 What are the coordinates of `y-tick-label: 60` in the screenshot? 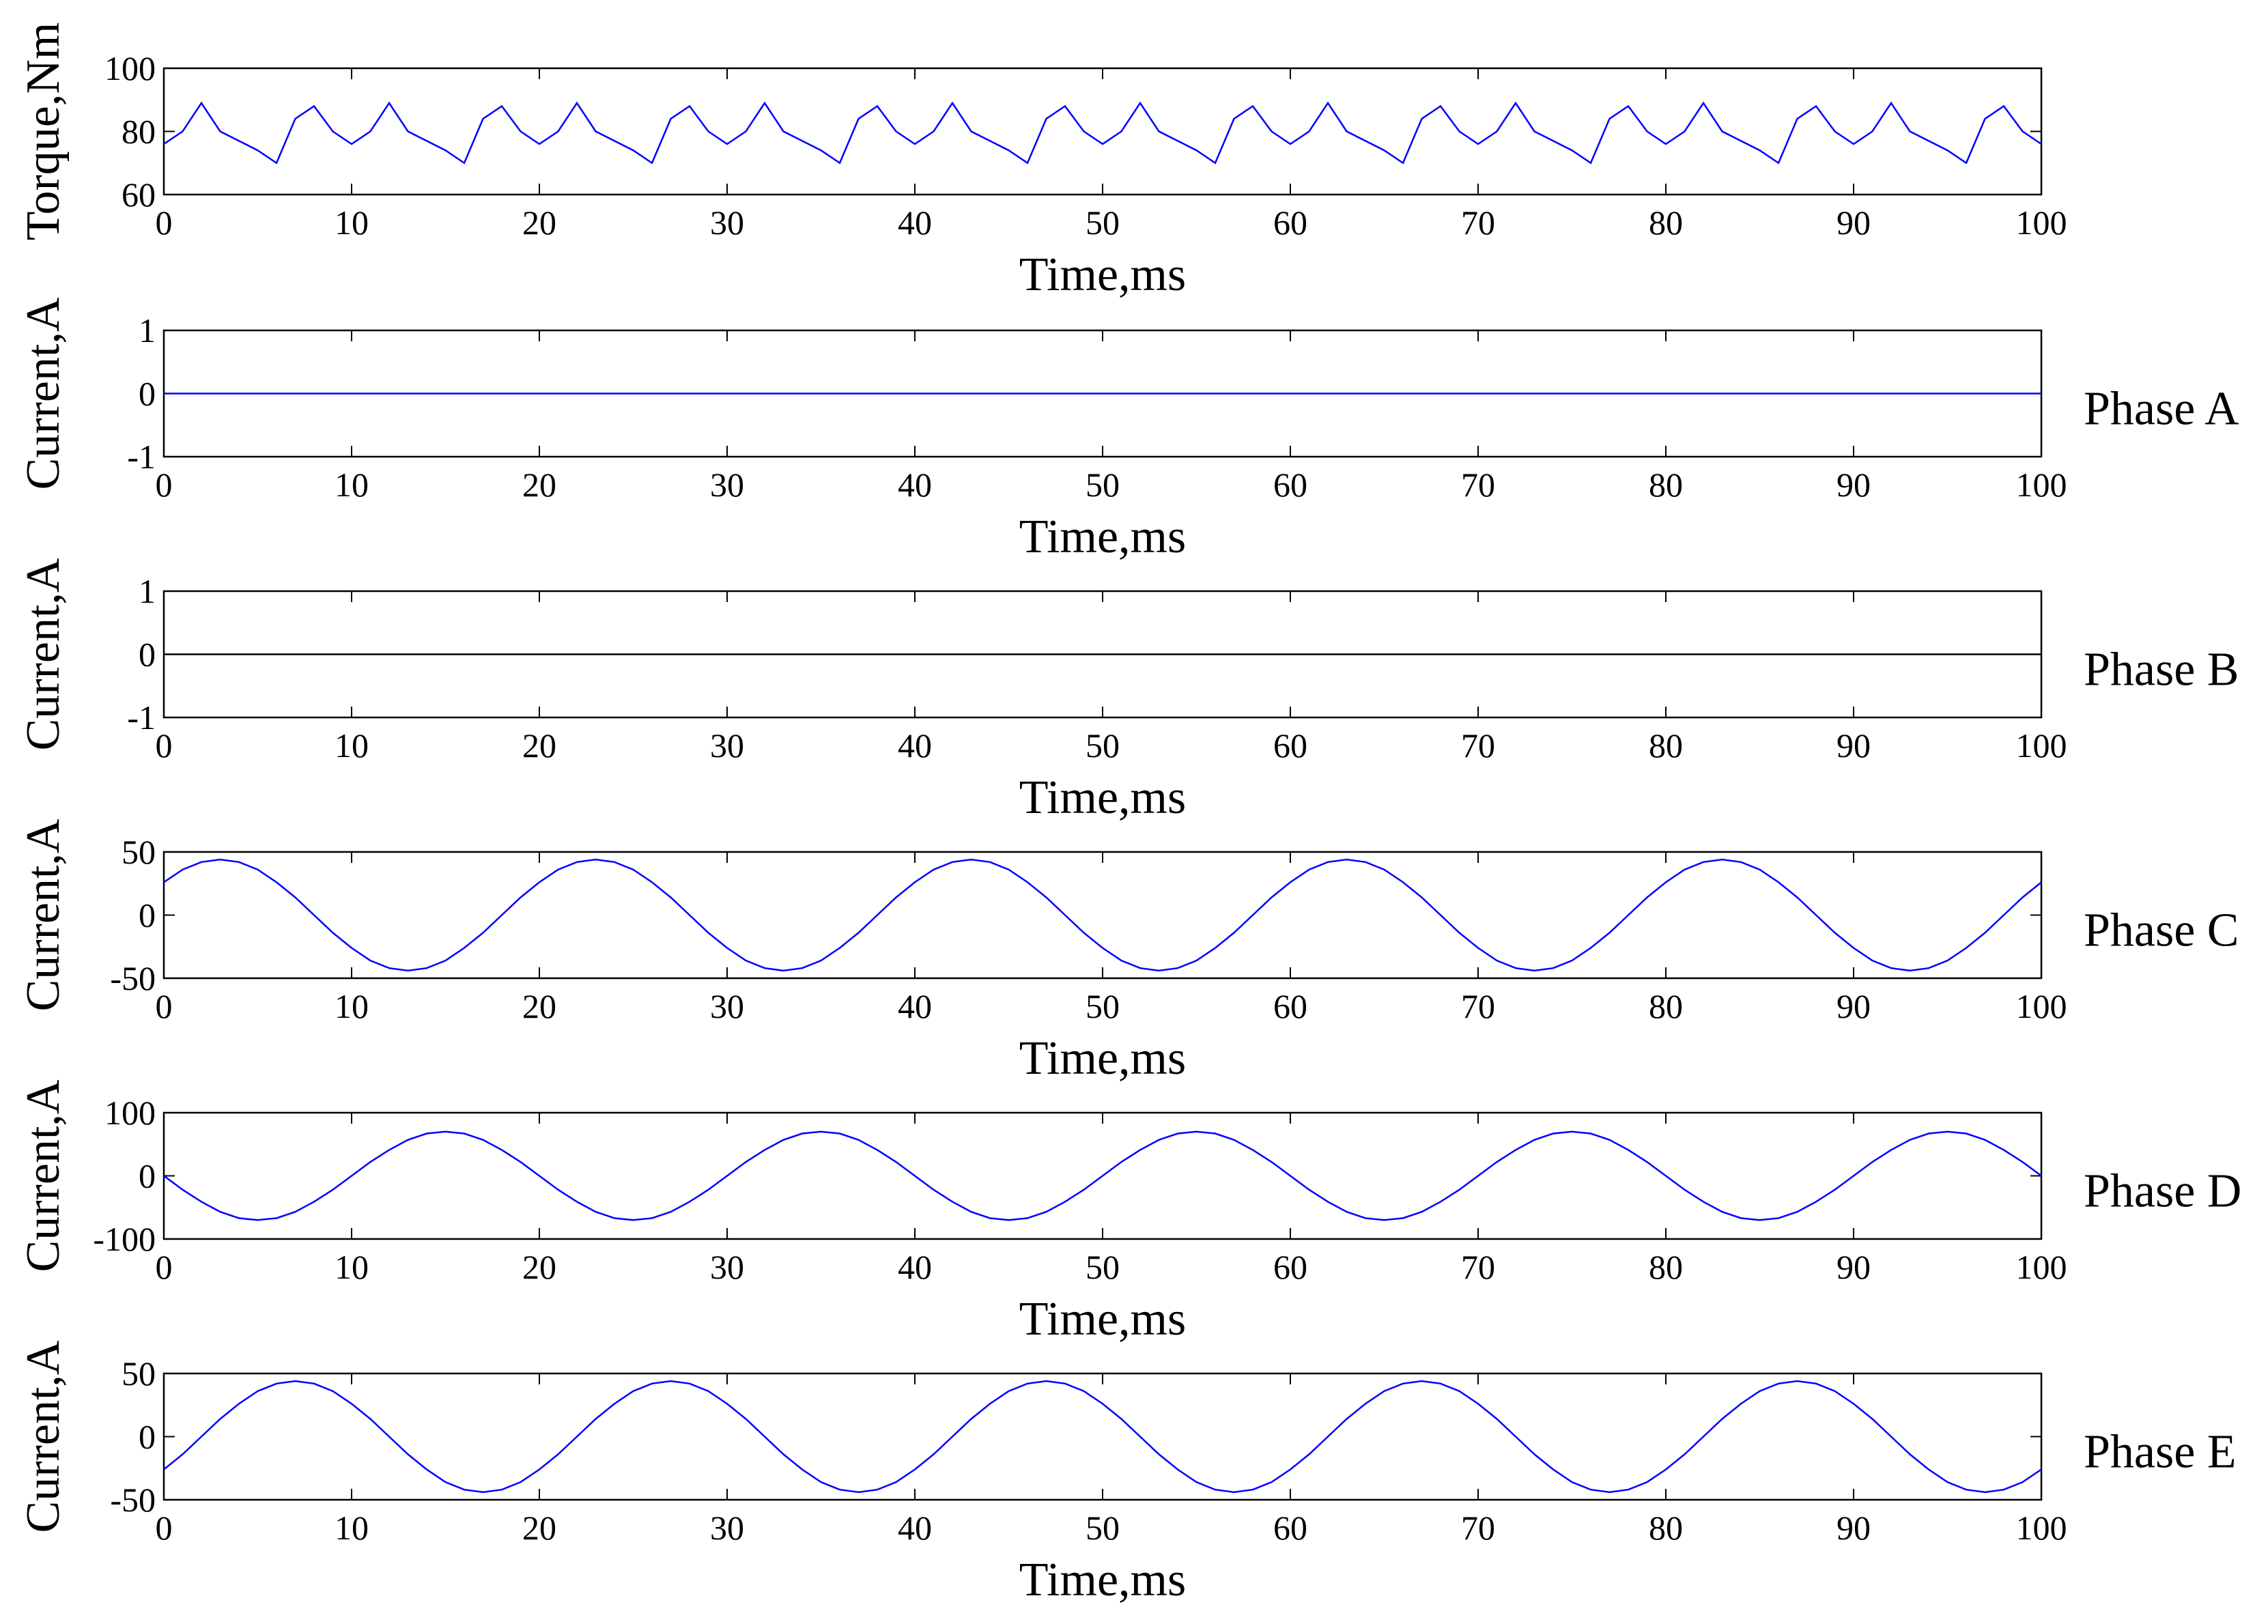 It's located at (139, 194).